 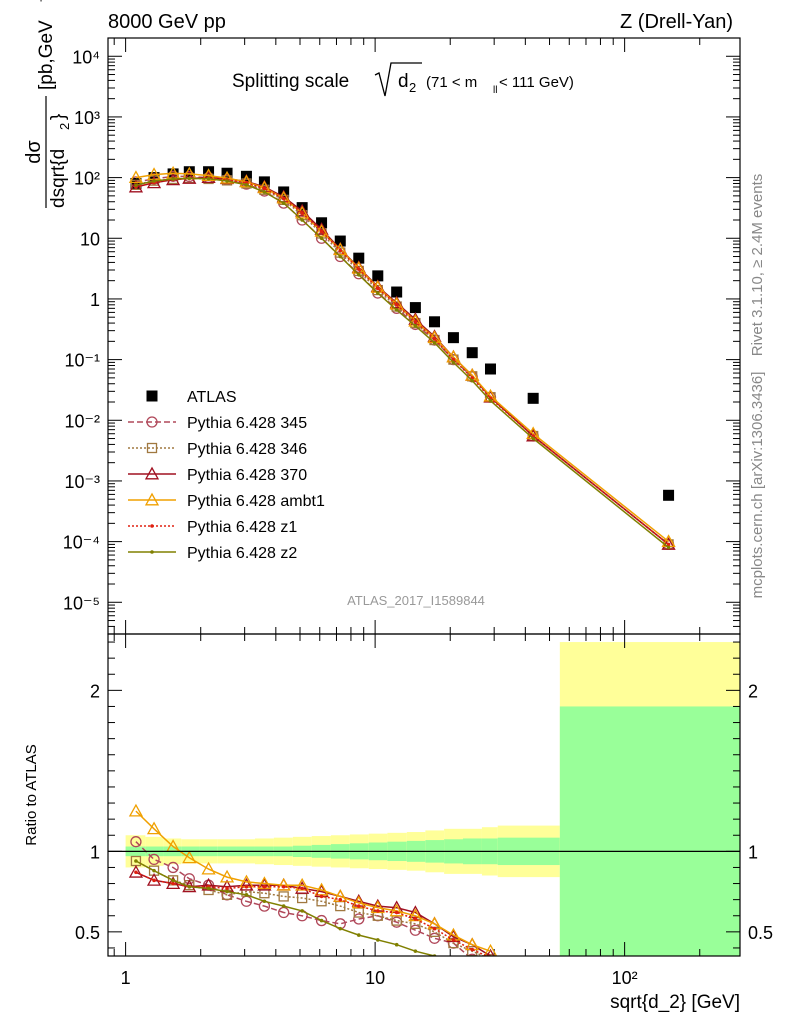 What do you see at coordinates (676, 22) in the screenshot?
I see `header-right: Z (Drell-Yan)` at bounding box center [676, 22].